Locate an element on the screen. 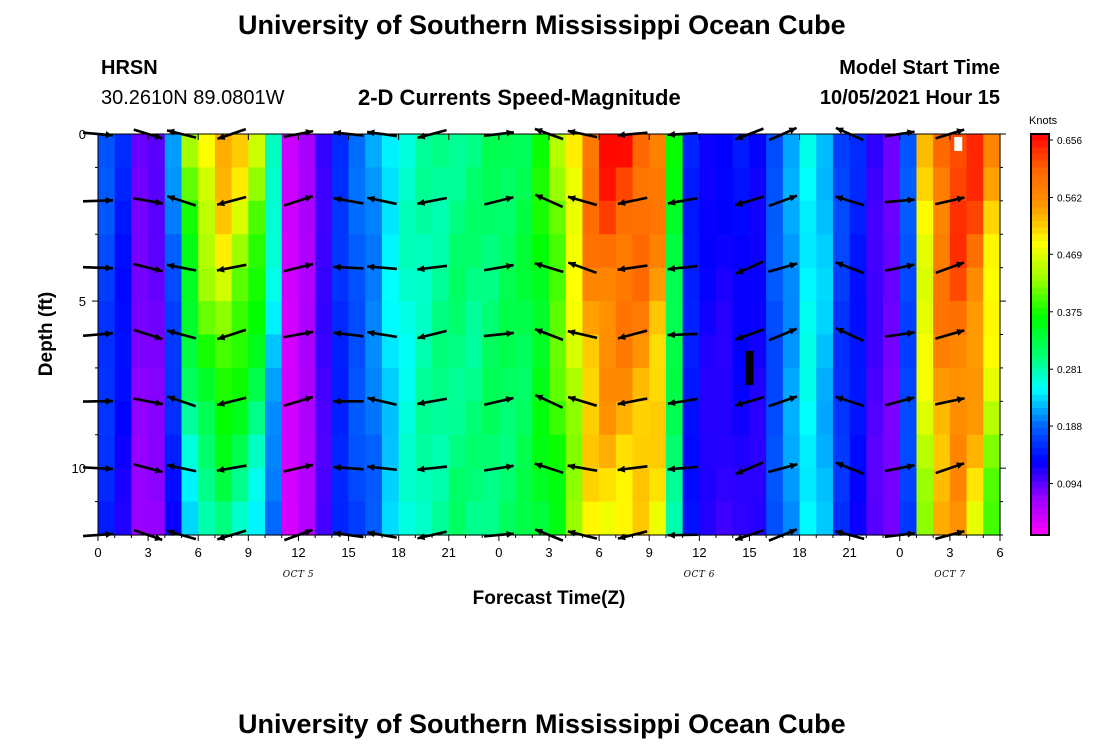 The width and height of the screenshot is (1100, 750). colorbar: Knots 0.656 0.562 0.469 0.375 0.281 0.188 0.094 is located at coordinates (1055, 325).